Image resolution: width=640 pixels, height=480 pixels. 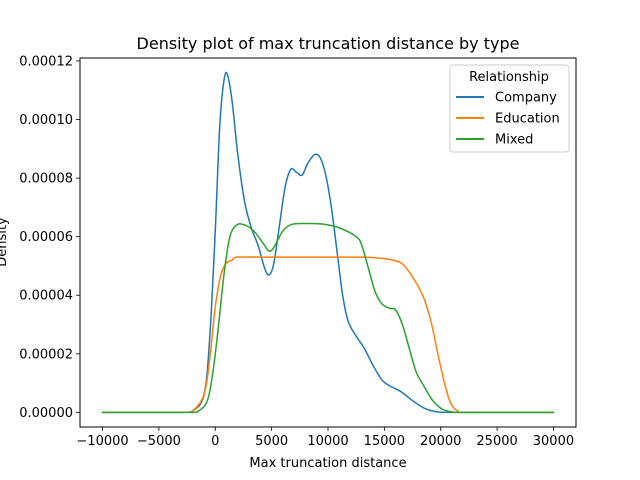 I want to click on legend-label-company: Company, so click(x=526, y=98).